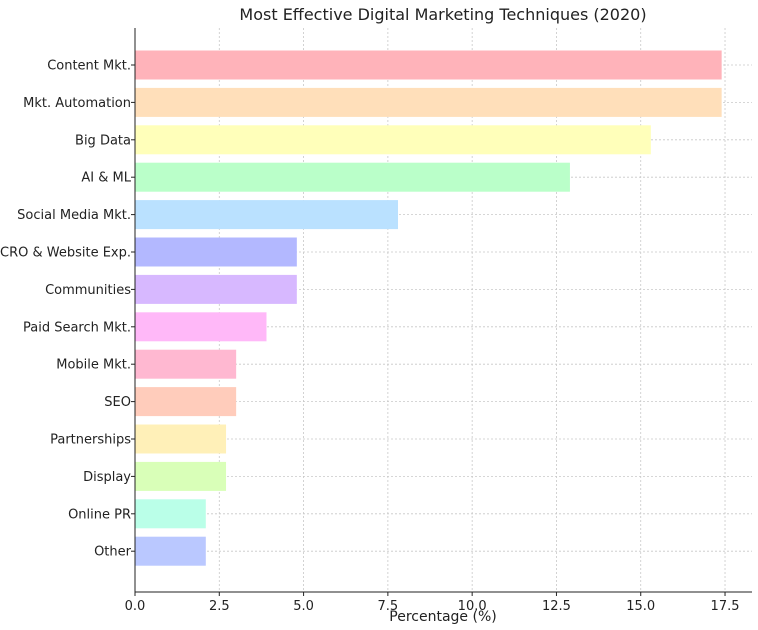 The image size is (758, 630). Describe the element at coordinates (113, 552) in the screenshot. I see `y-tick-label: Other` at that location.